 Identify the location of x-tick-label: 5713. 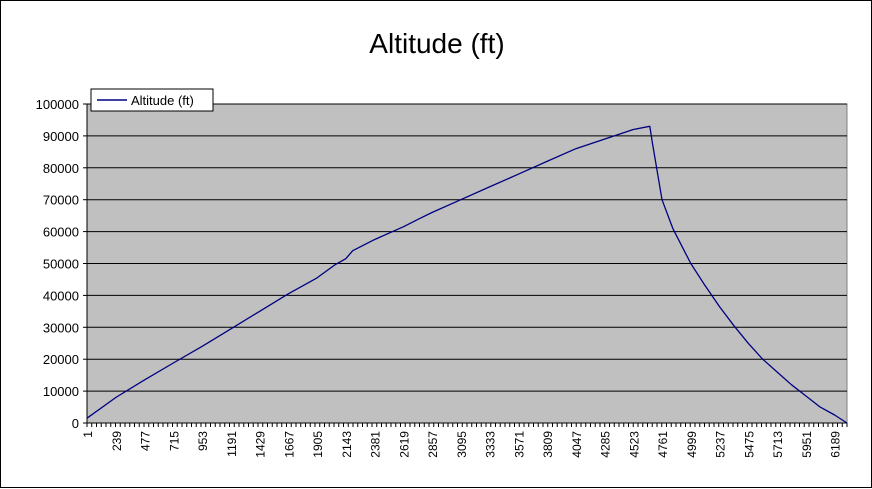
(778, 444).